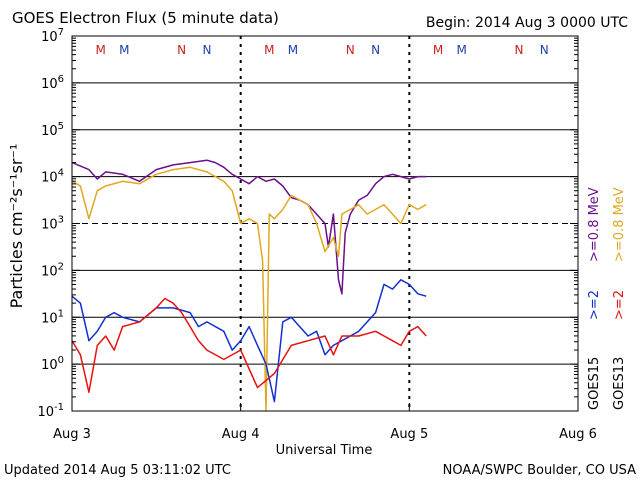 Image resolution: width=640 pixels, height=480 pixels. What do you see at coordinates (52, 224) in the screenshot?
I see `y-tick-label: 10³` at bounding box center [52, 224].